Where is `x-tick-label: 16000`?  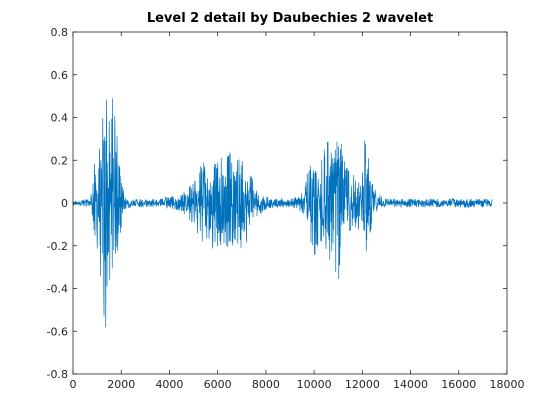
x-tick-label: 16000 is located at coordinates (458, 384).